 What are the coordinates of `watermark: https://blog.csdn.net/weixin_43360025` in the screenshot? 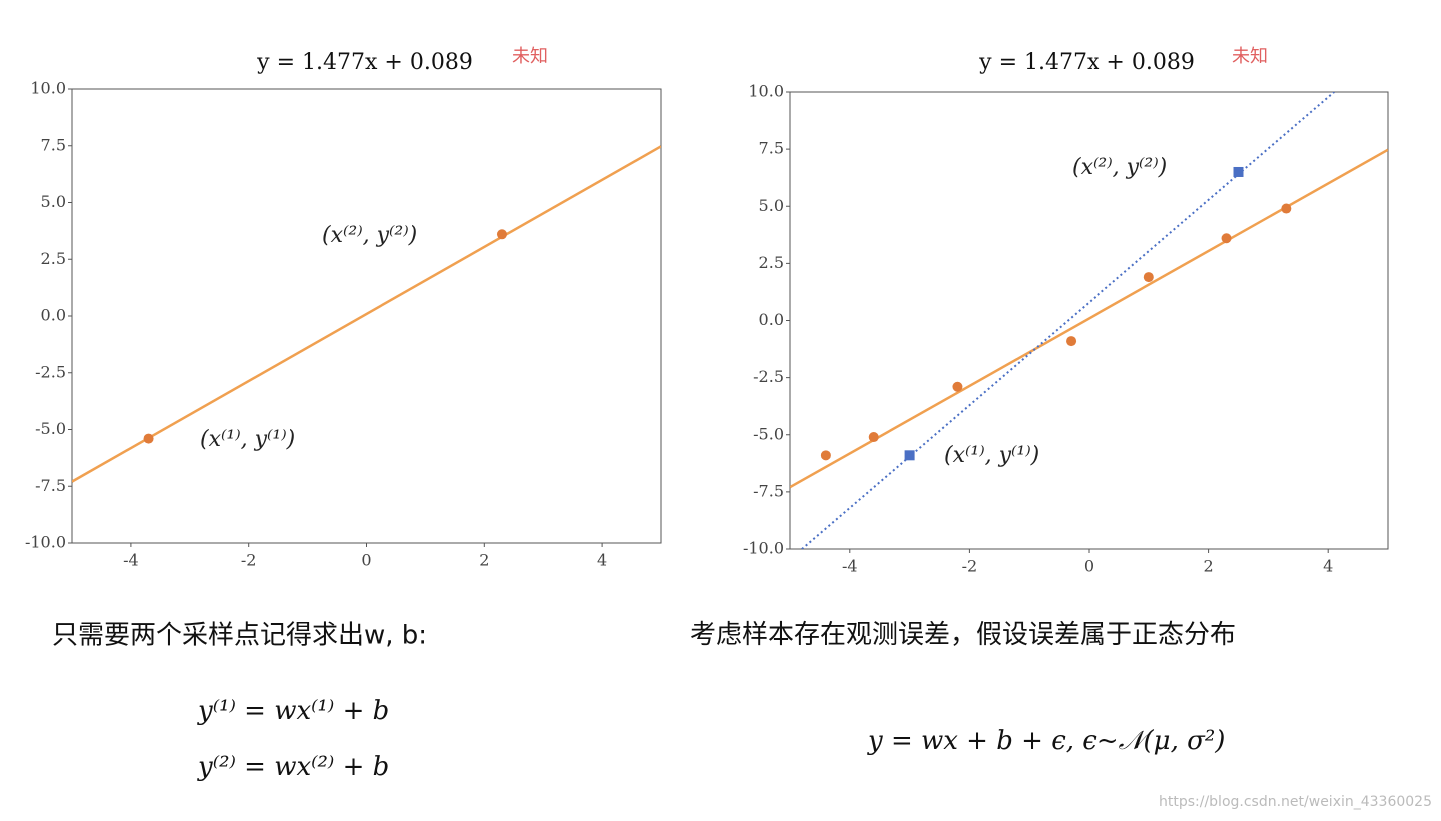 It's located at (1295, 802).